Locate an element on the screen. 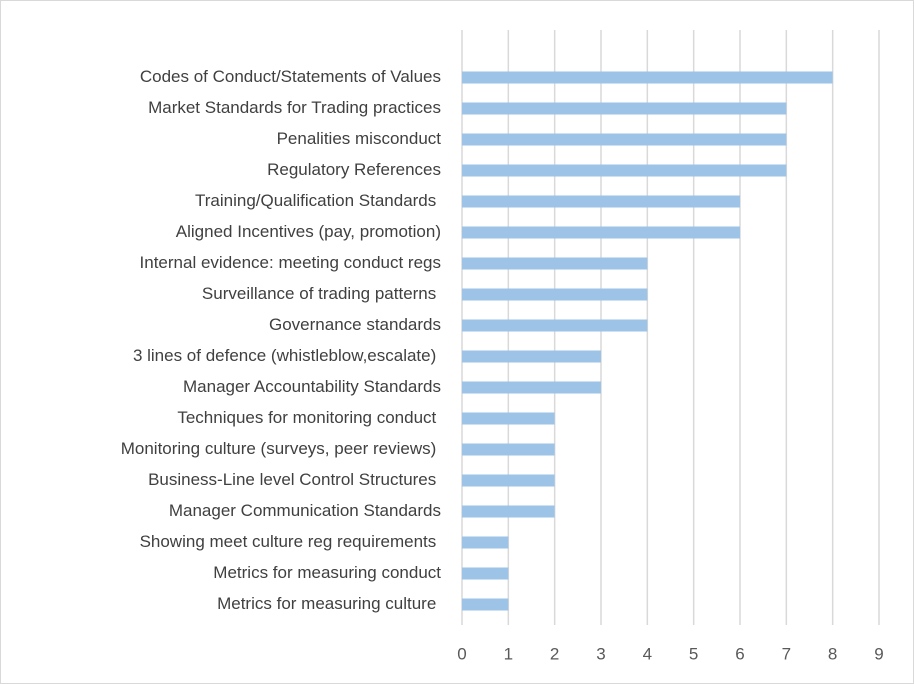 Image resolution: width=914 pixels, height=684 pixels. x-tick-label: 4 is located at coordinates (647, 653).